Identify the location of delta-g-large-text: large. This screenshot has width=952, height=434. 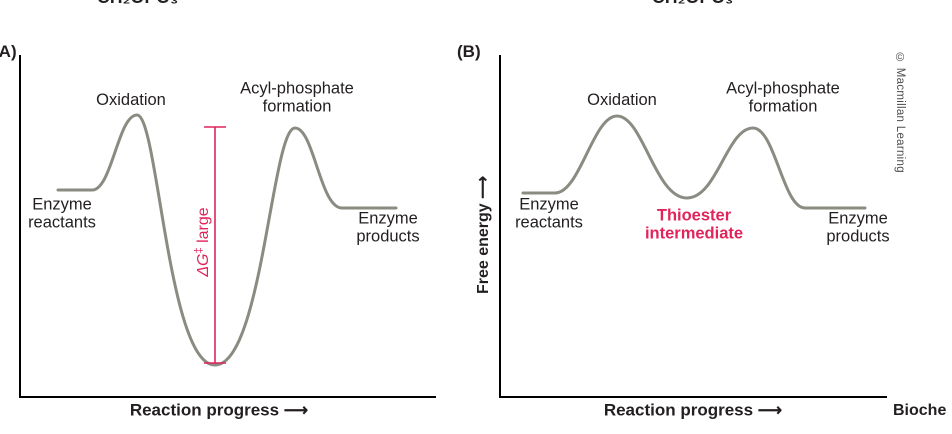
(204, 227).